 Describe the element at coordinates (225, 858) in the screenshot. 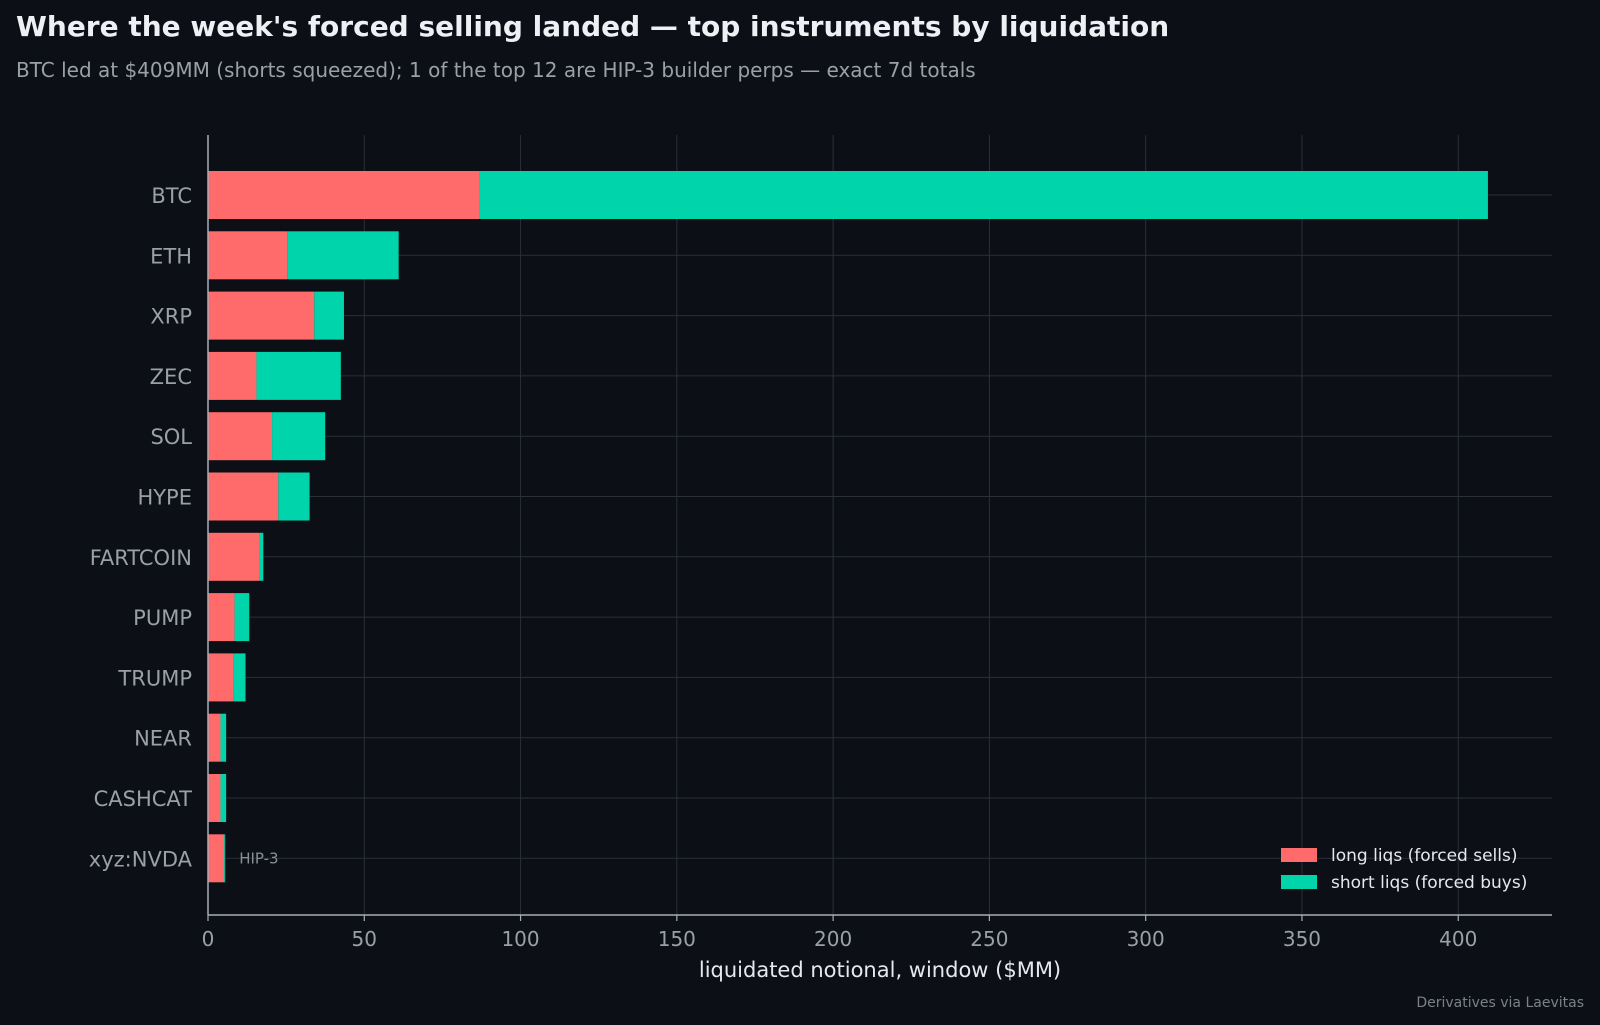

I see `short-liq-bar-xyz-nvda` at that location.